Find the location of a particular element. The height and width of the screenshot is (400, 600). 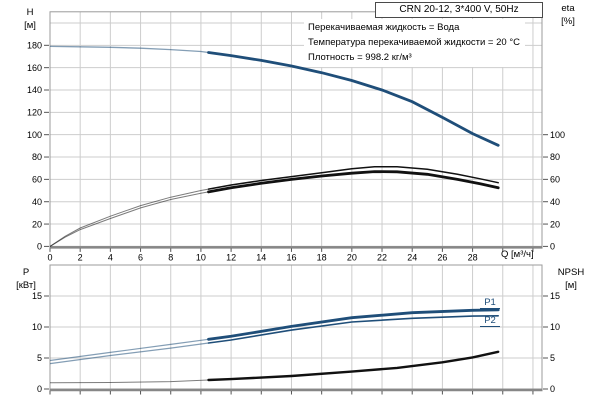

efficiency-axis-label: eta [%] is located at coordinates (568, 15).